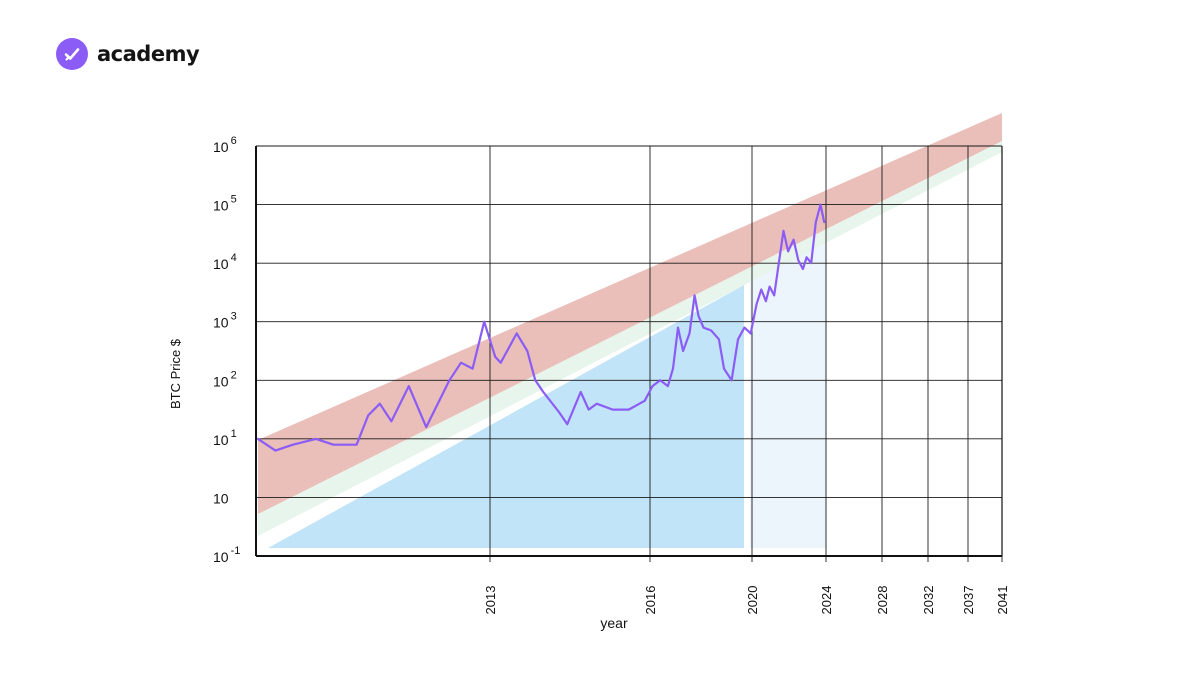 The image size is (1200, 675). Describe the element at coordinates (928, 600) in the screenshot. I see `x-tick-label: 2032` at that location.